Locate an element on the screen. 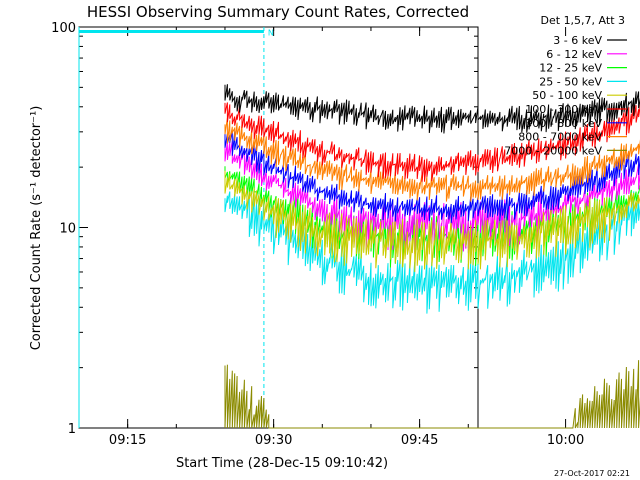  legend-label: 800 - 7000 keV is located at coordinates (560, 137).